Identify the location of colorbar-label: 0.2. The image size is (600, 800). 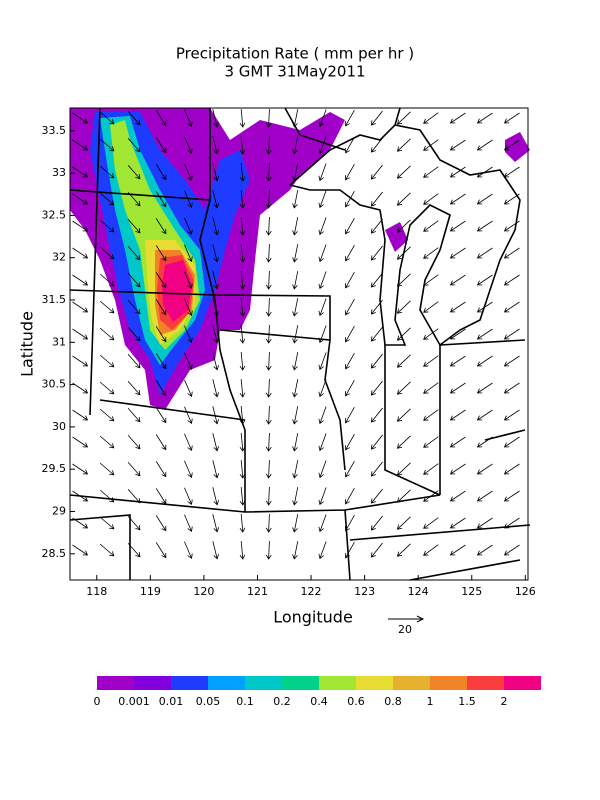
(282, 701).